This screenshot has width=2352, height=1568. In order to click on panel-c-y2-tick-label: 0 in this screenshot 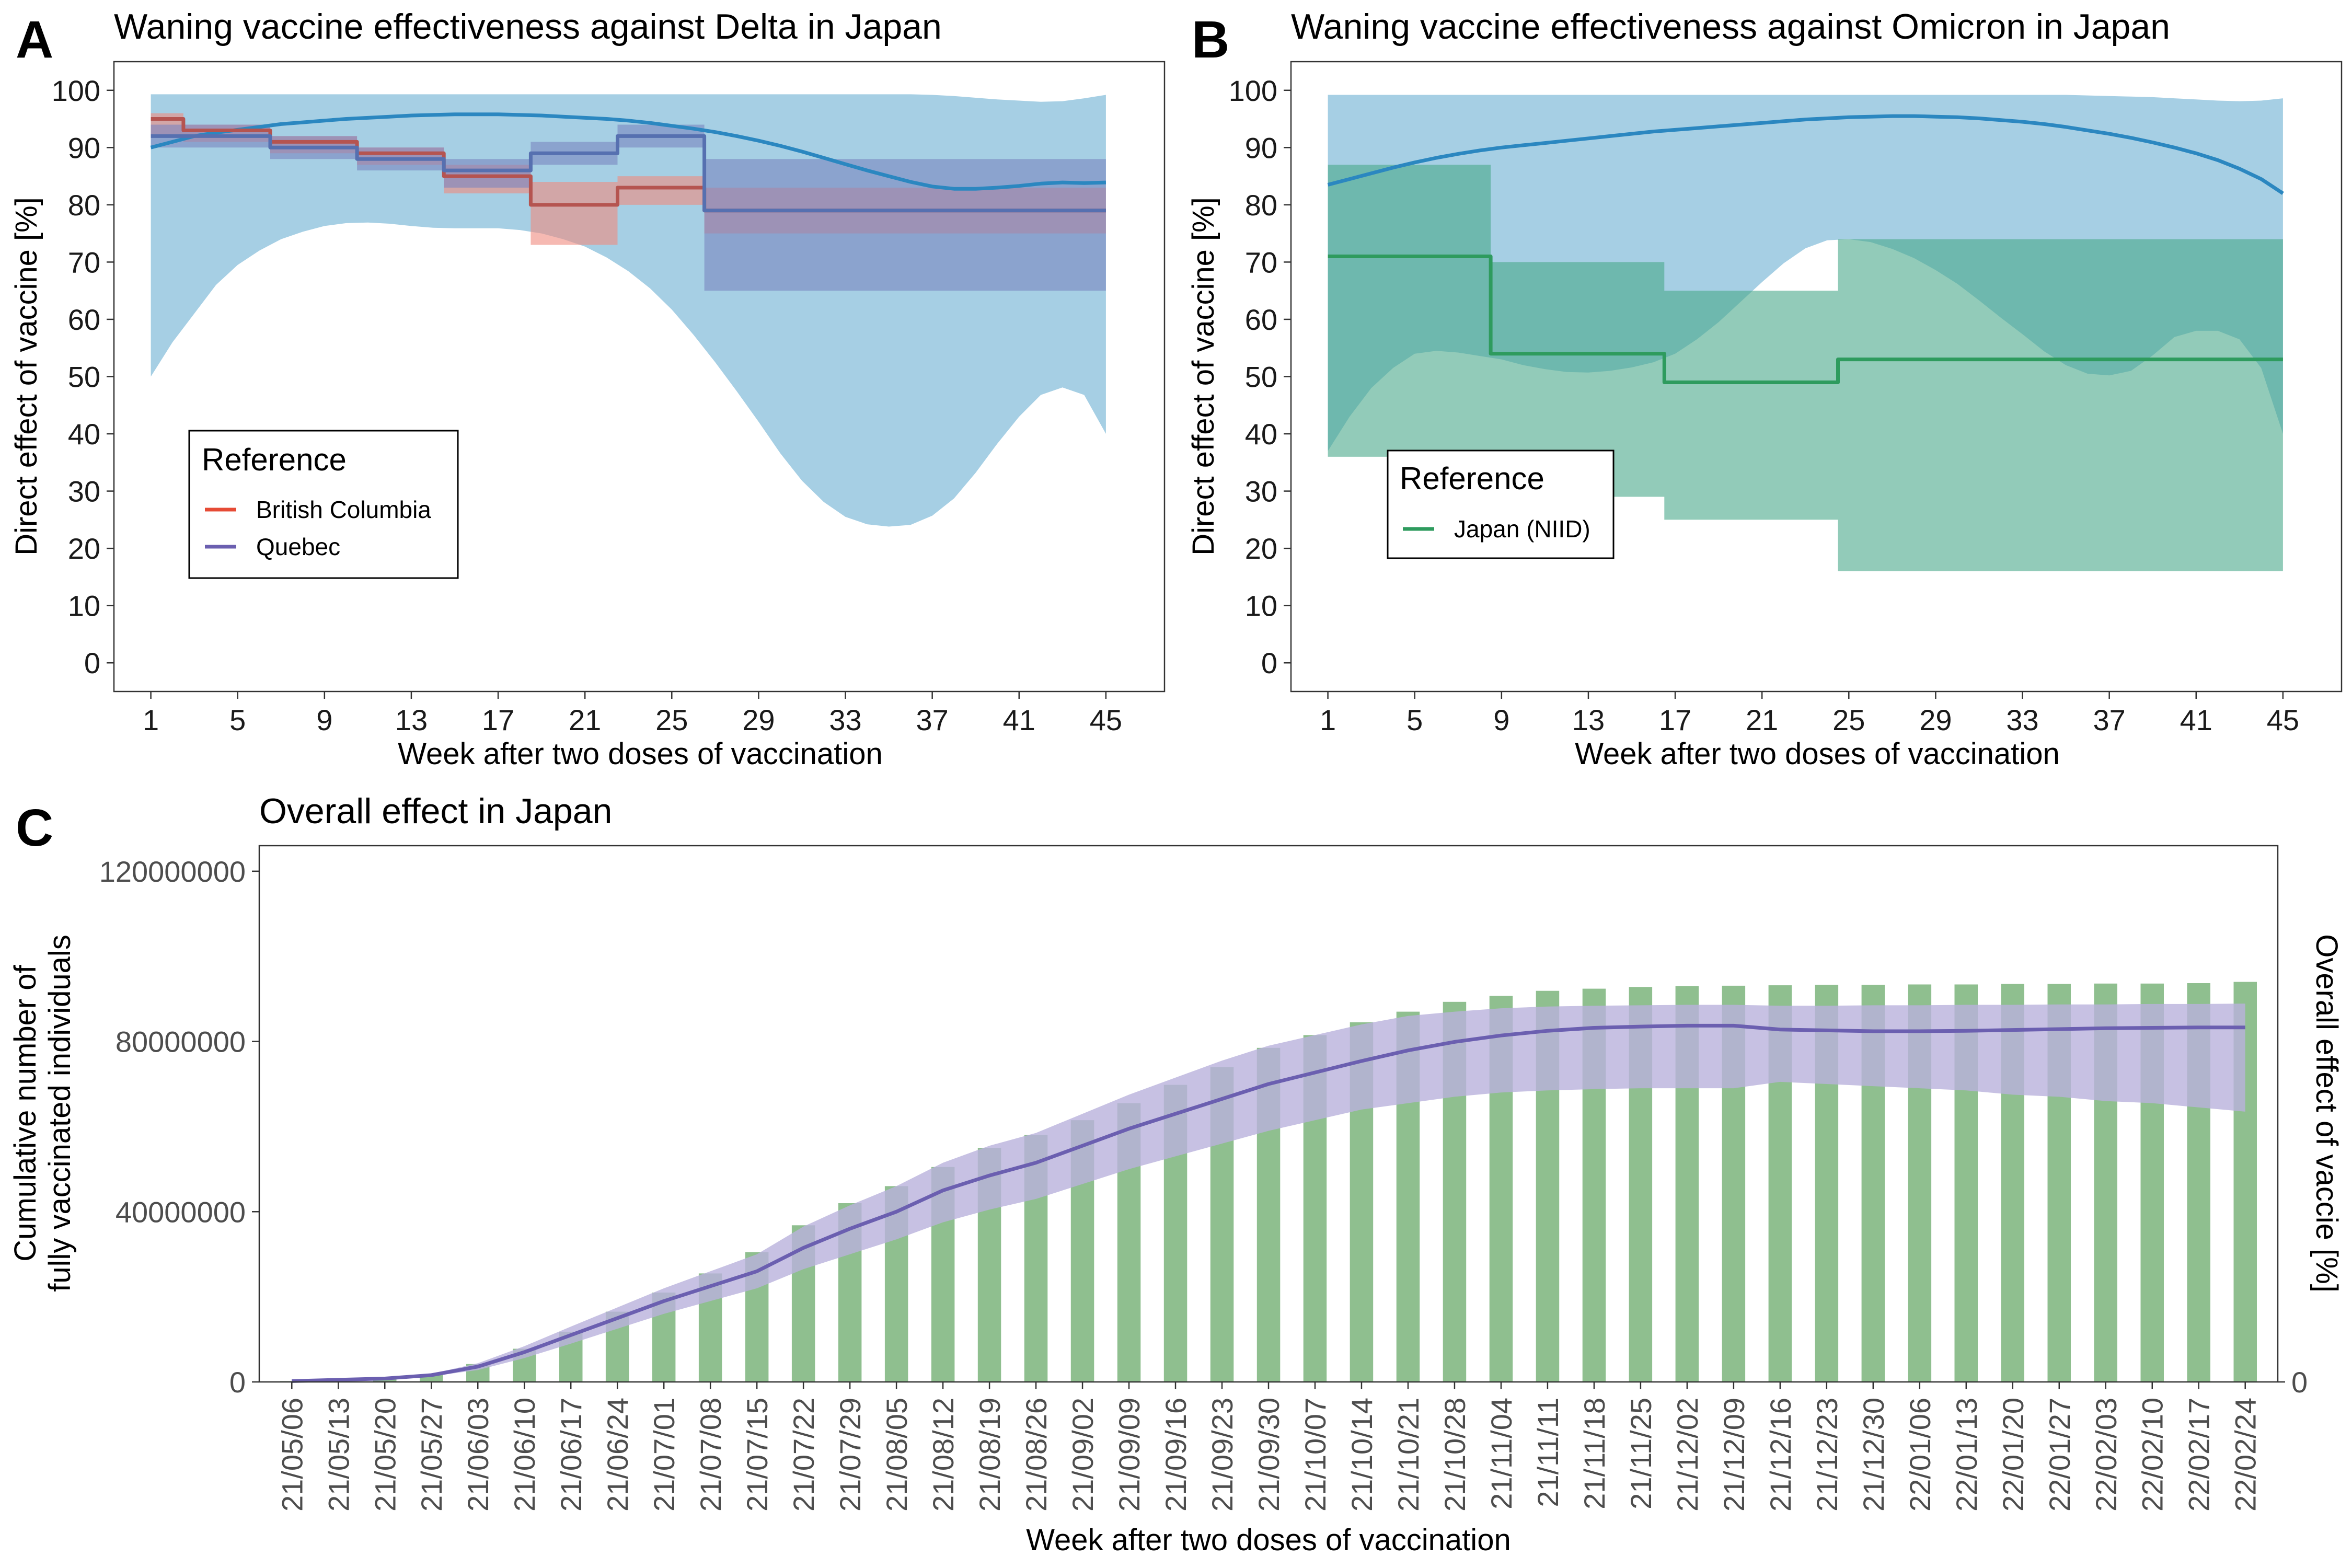, I will do `click(2299, 1382)`.